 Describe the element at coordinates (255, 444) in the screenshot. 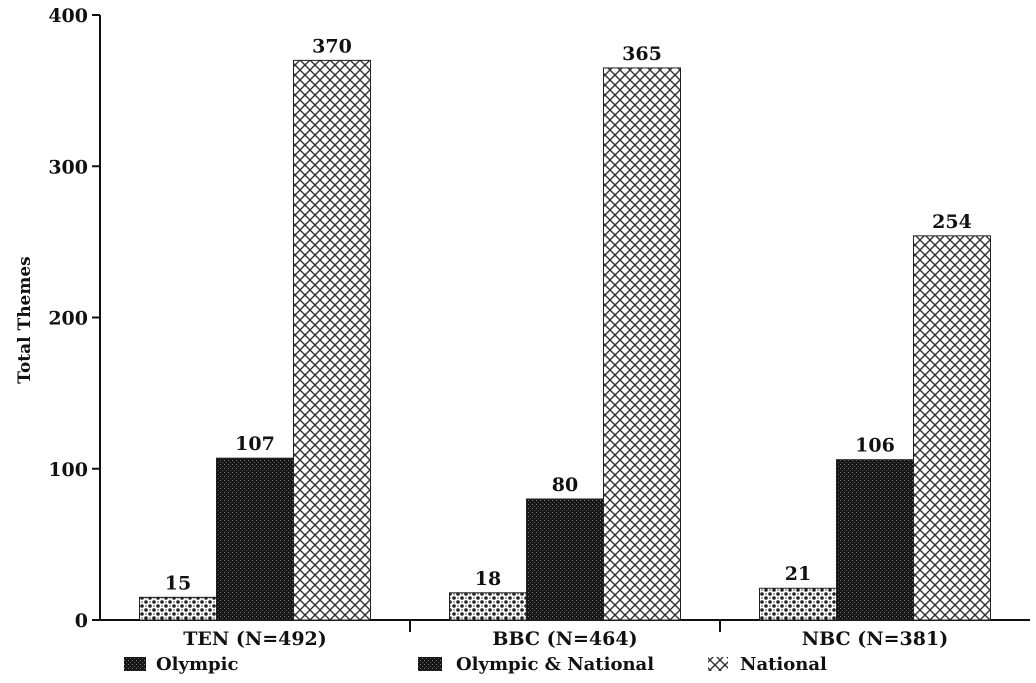

I see `bar-value-label: 107` at that location.